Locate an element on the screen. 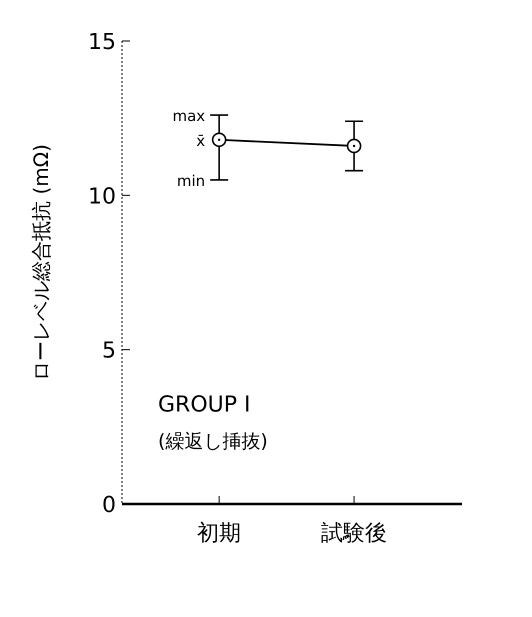 Image resolution: width=532 pixels, height=617 pixels. y-axis-title: ローレベル総合抵抗 (mΩ) is located at coordinates (41, 262).